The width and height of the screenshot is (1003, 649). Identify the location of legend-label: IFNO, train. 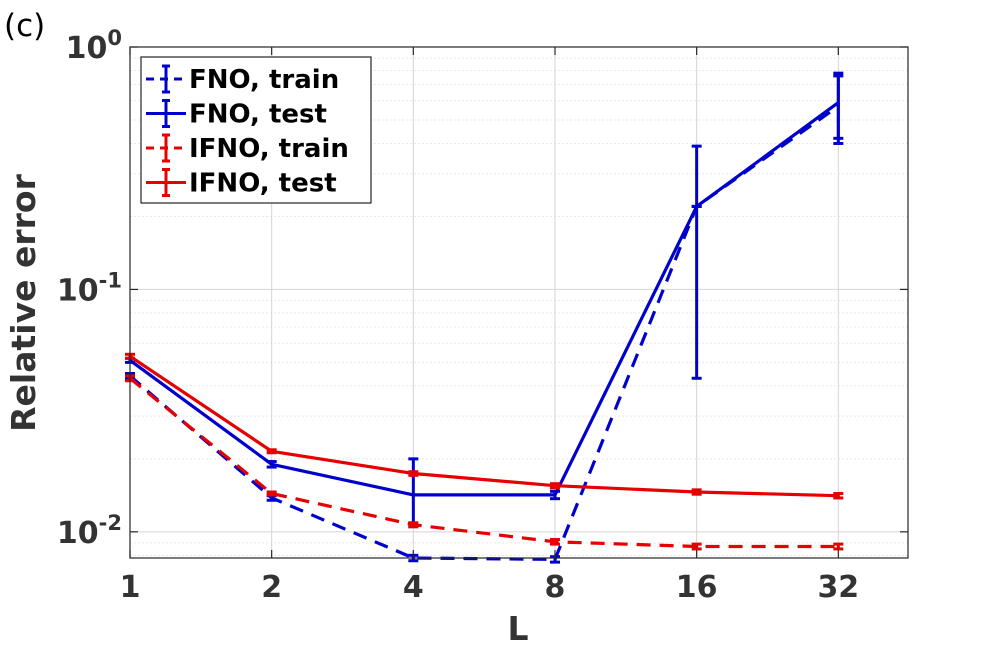
(269, 149).